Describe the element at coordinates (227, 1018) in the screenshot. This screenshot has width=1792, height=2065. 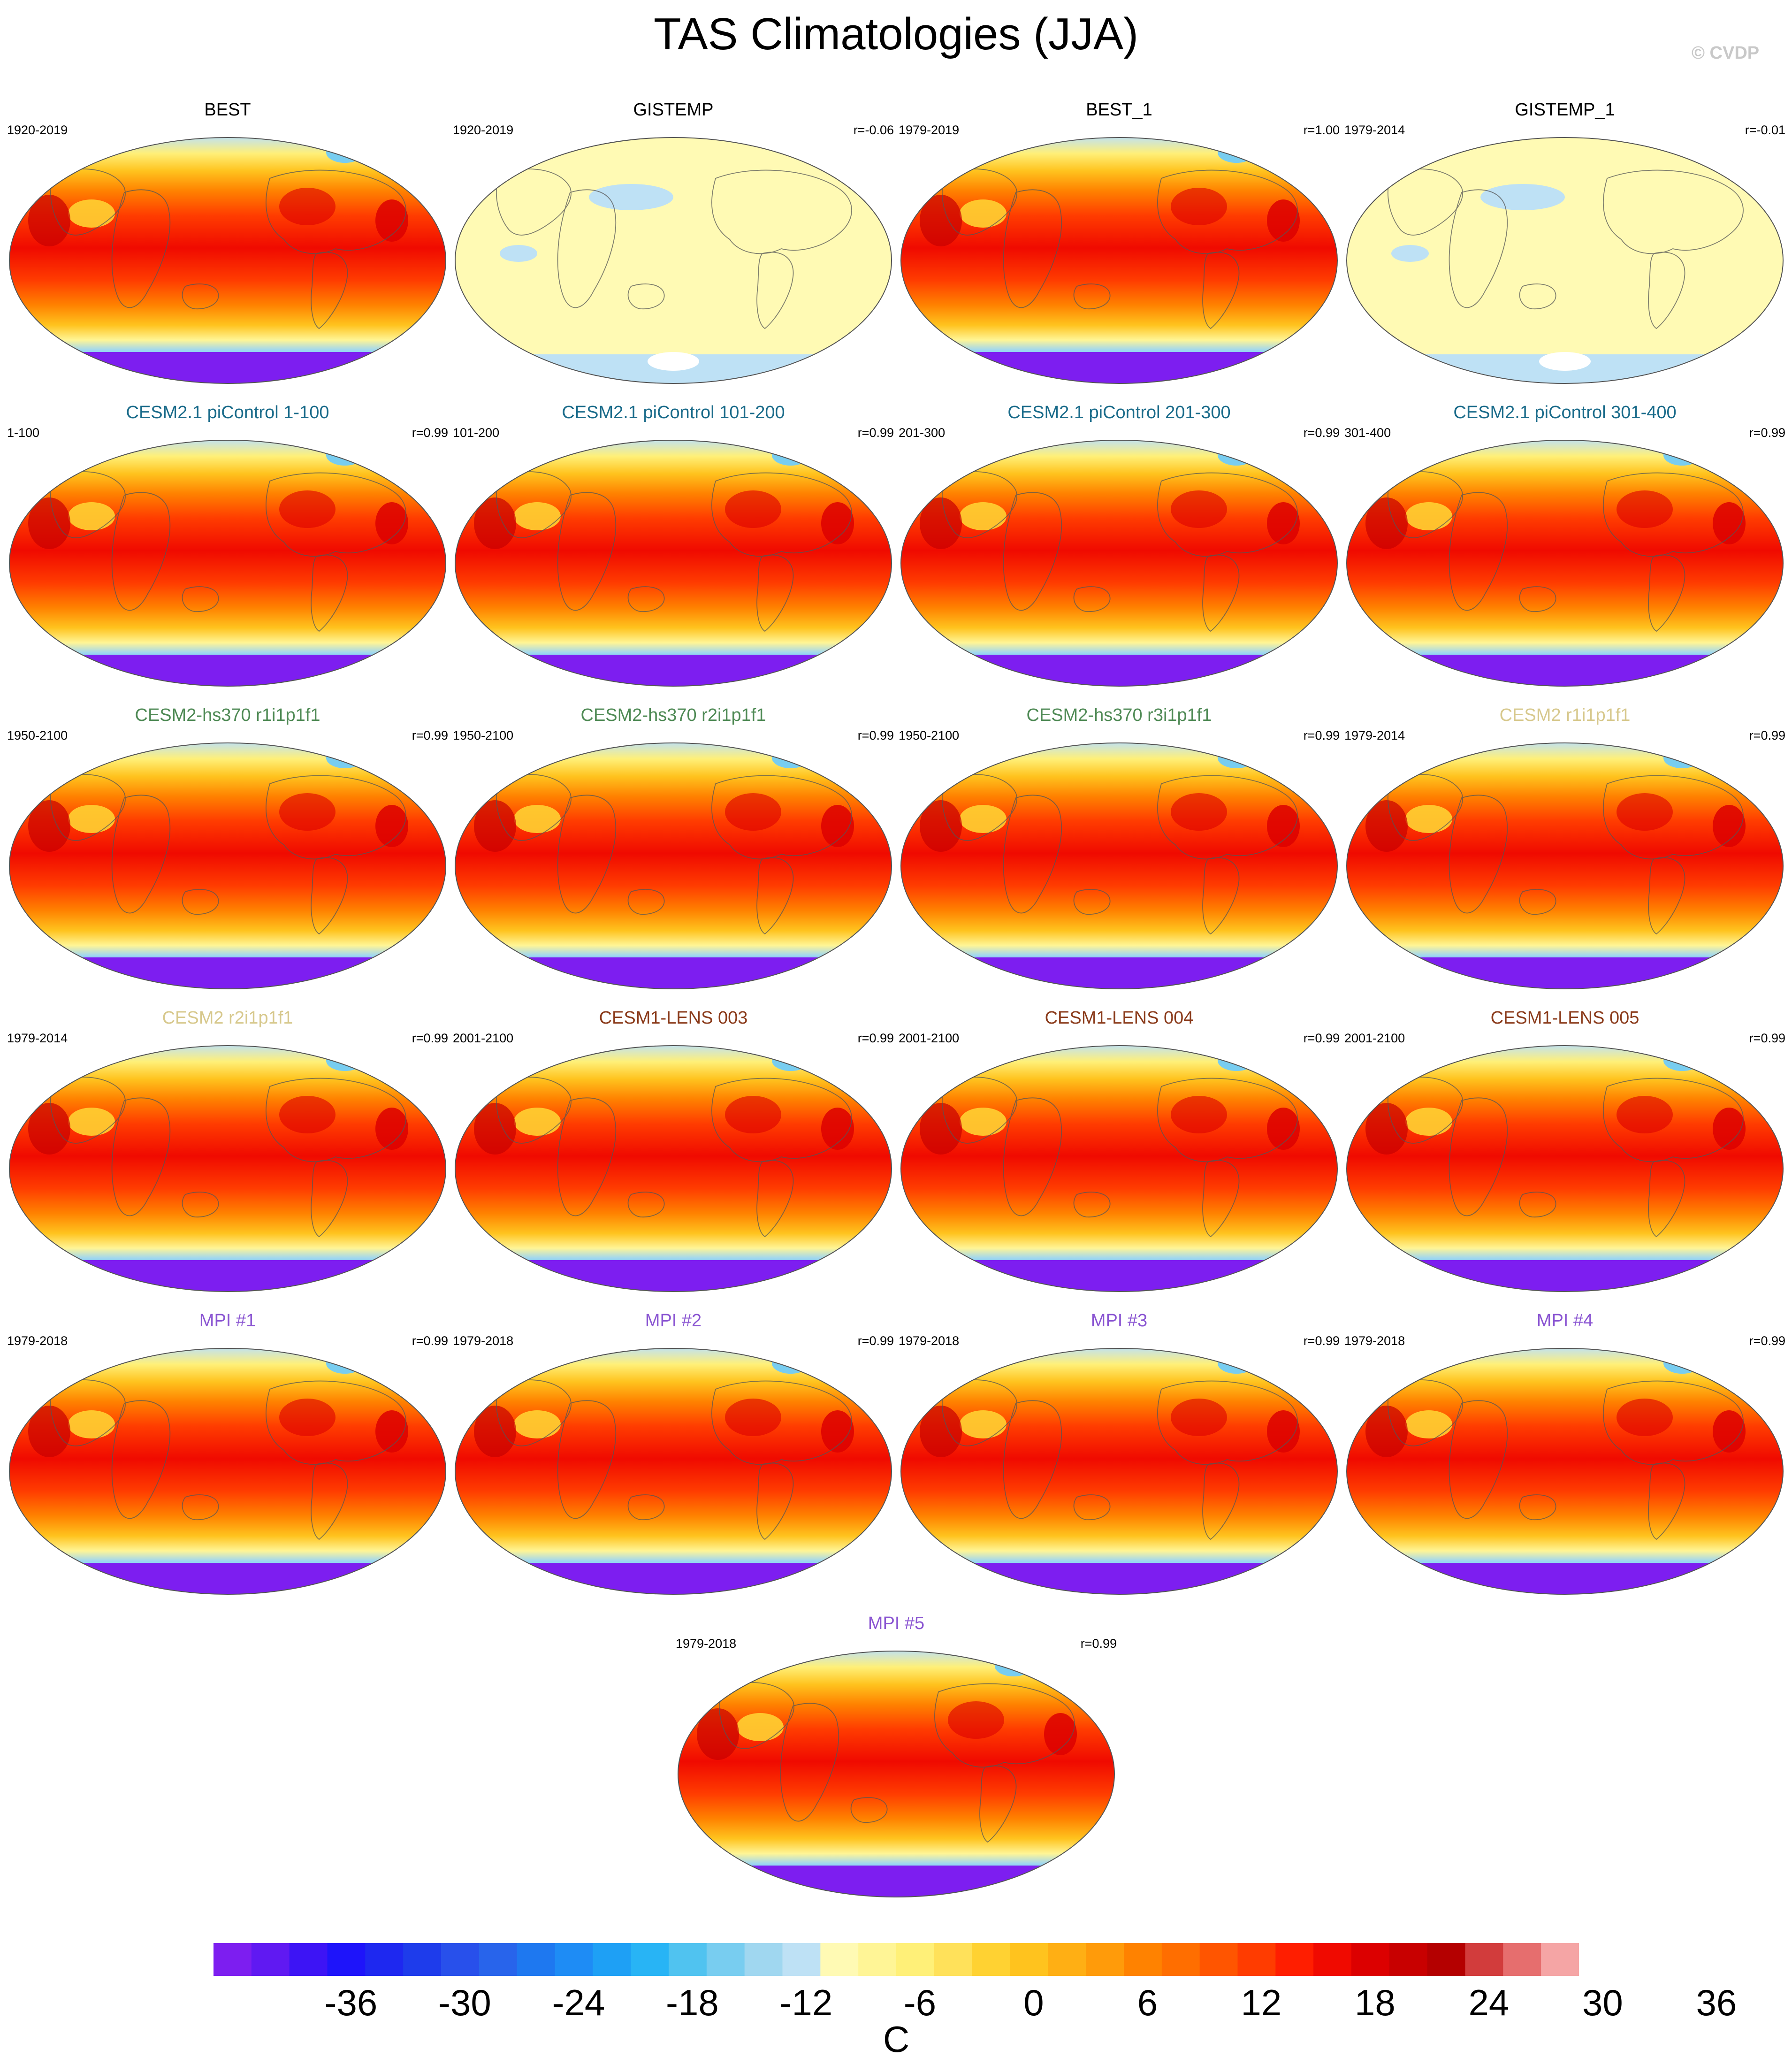
I see `panel-title: CESM2 r2i1p1f1` at that location.